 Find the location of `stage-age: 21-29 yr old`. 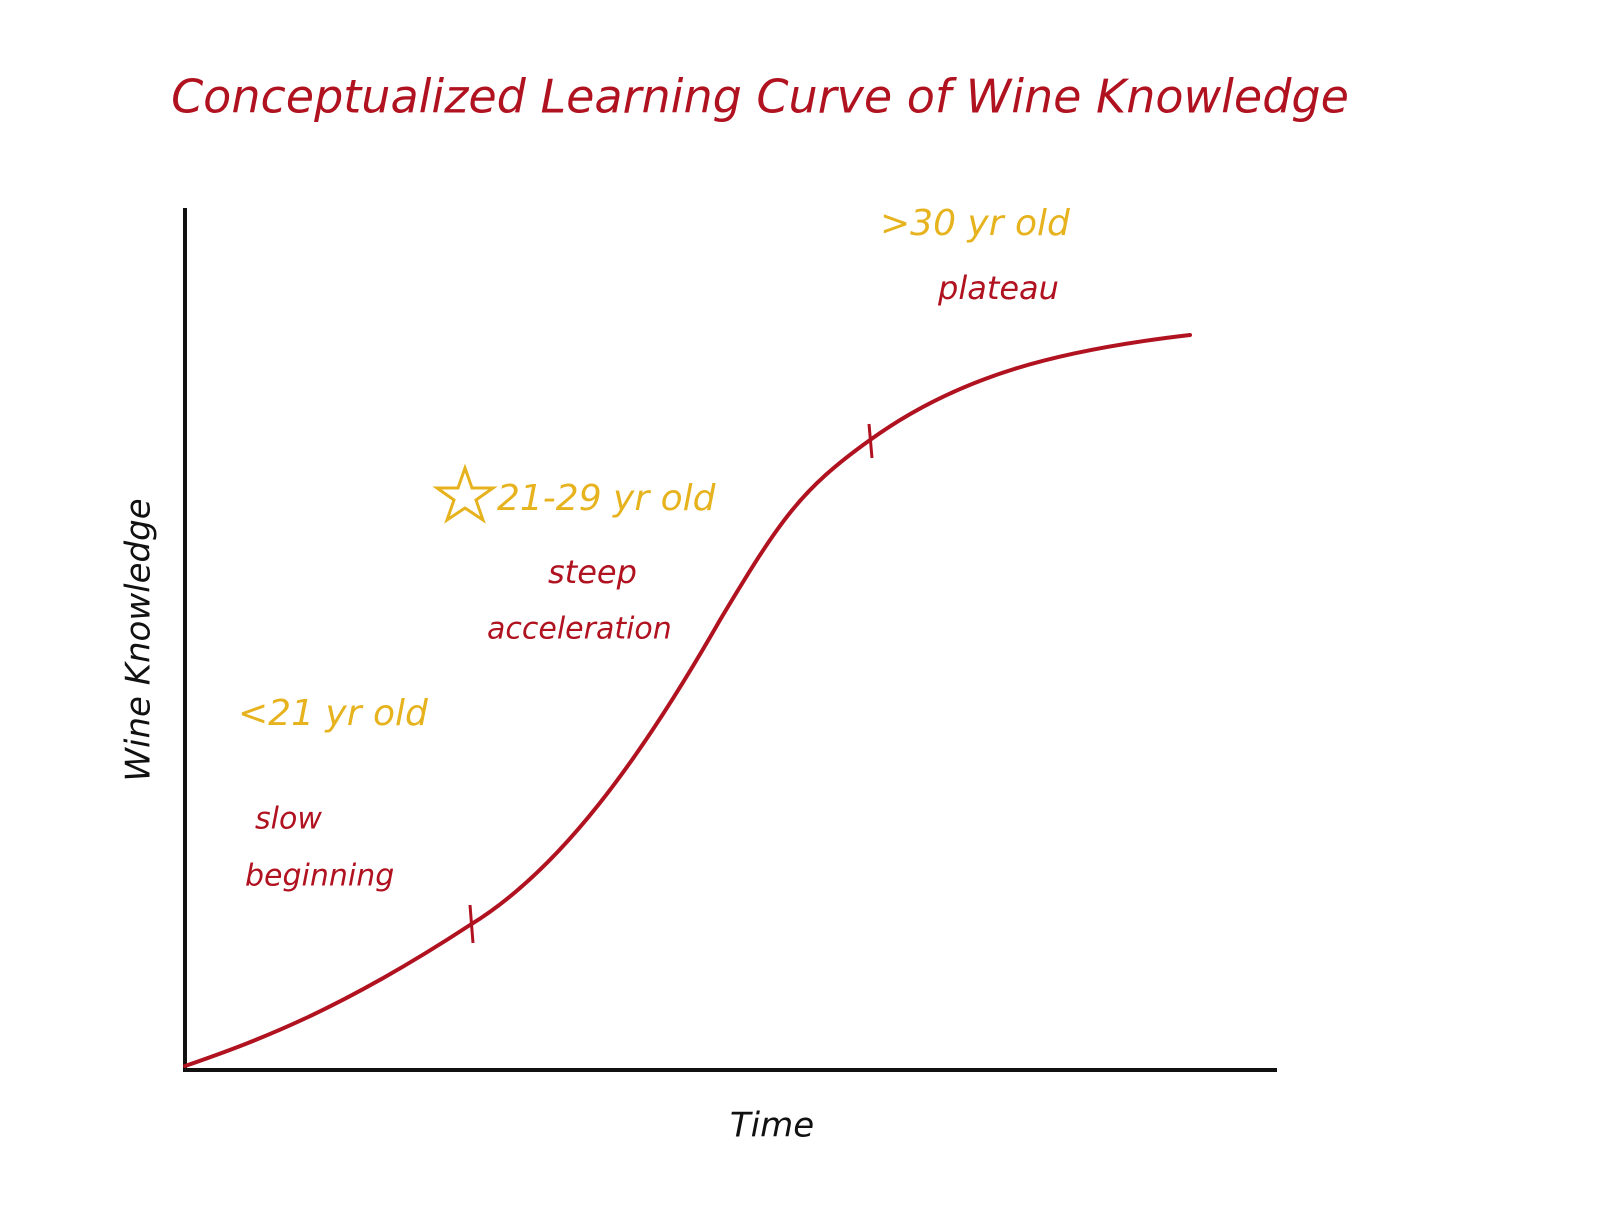

stage-age: 21-29 yr old is located at coordinates (607, 498).